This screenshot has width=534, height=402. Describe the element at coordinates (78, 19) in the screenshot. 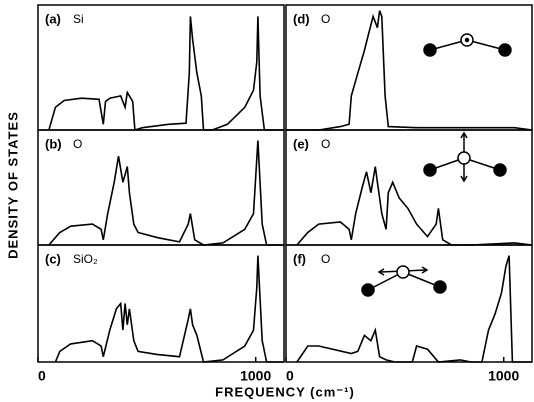

I see `panel-title: Si` at that location.